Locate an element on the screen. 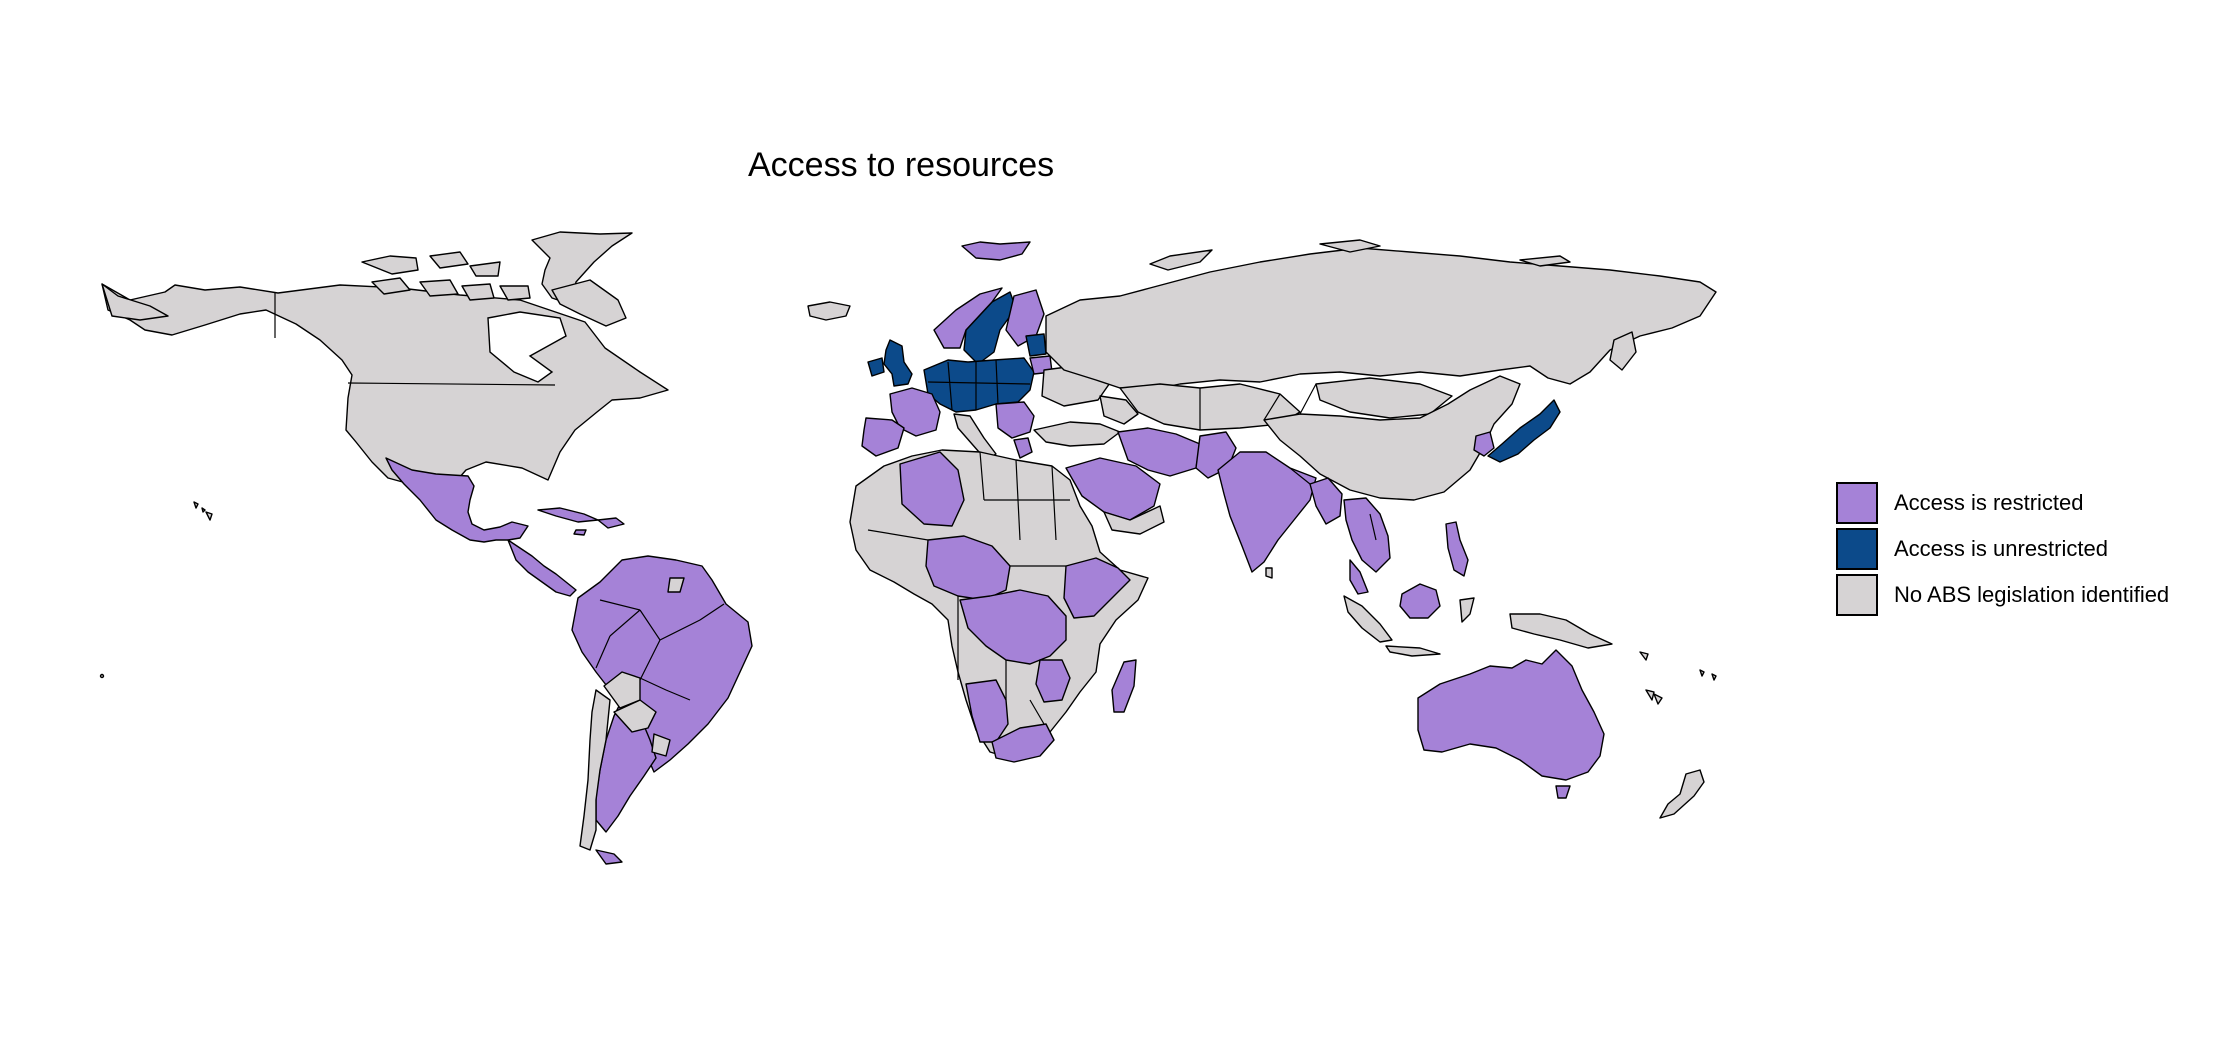 Image resolution: width=2216 pixels, height=1042 pixels. europe-borders is located at coordinates (979, 385).